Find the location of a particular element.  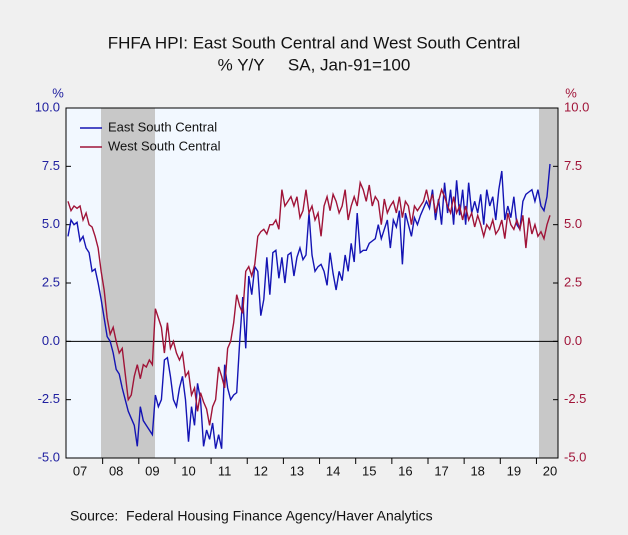

x-tick-label: 18 is located at coordinates (477, 470).